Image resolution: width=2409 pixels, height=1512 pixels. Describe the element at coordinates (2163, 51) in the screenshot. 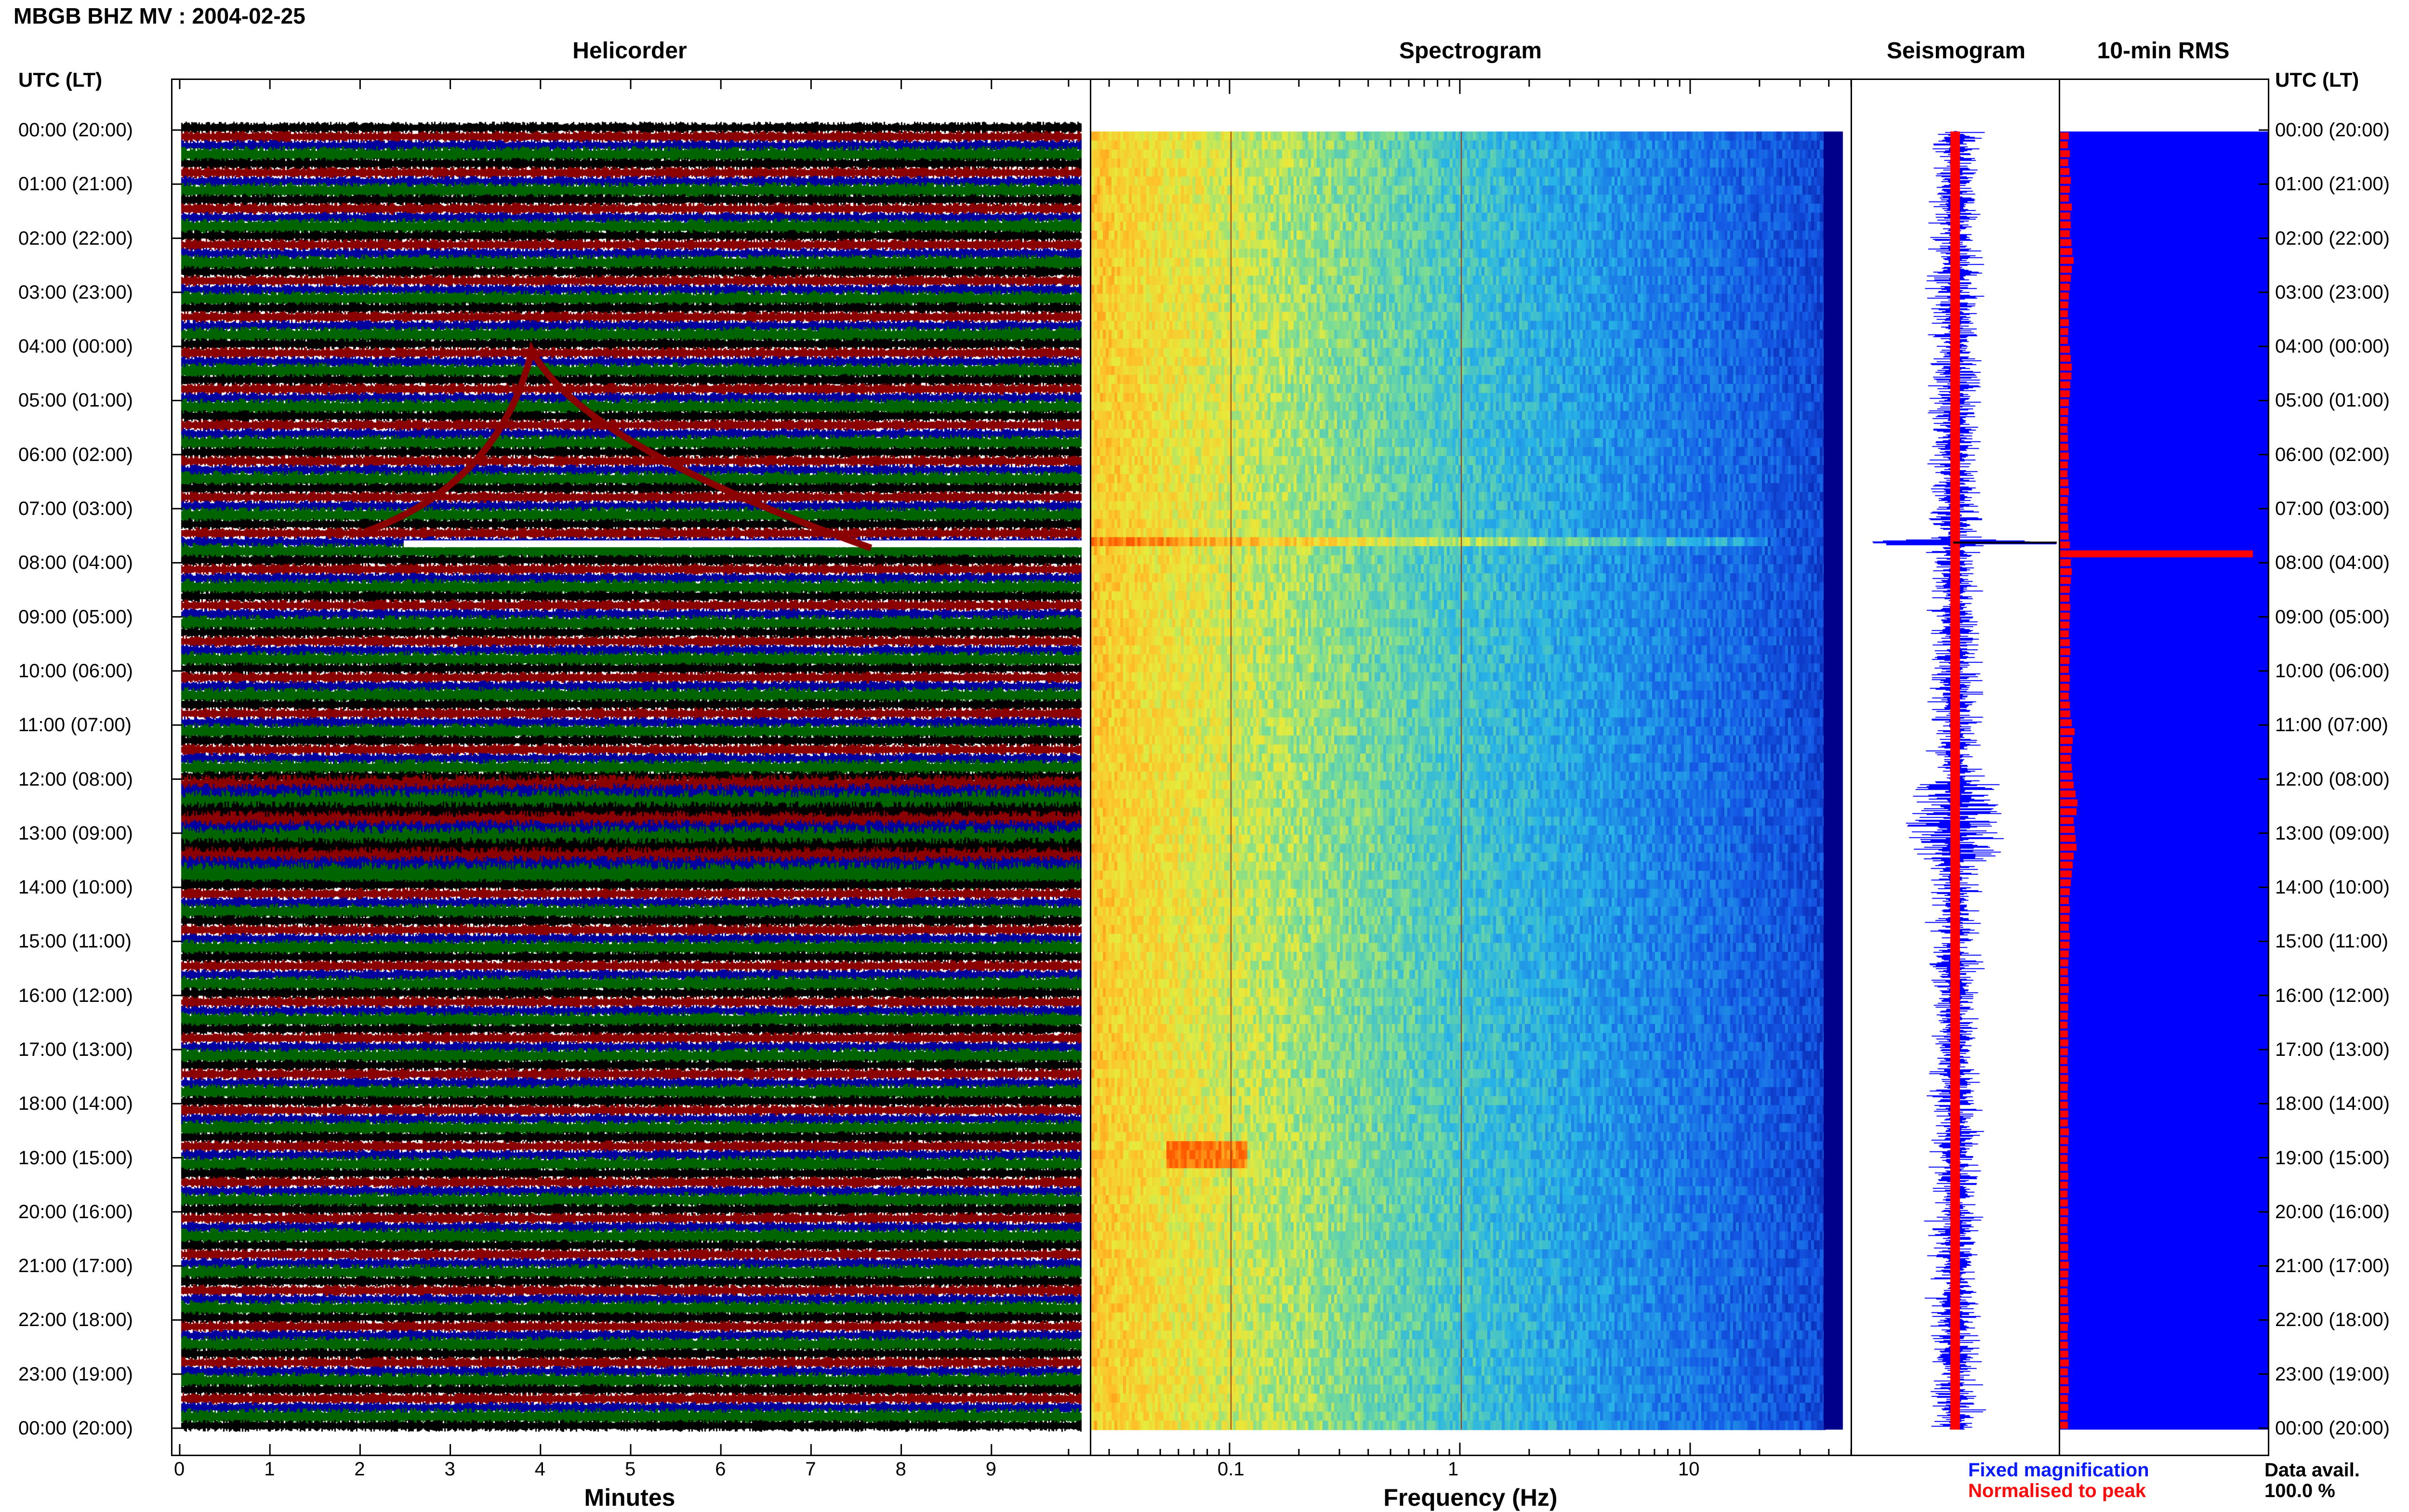

I see `rms-title: 10-min RMS` at that location.